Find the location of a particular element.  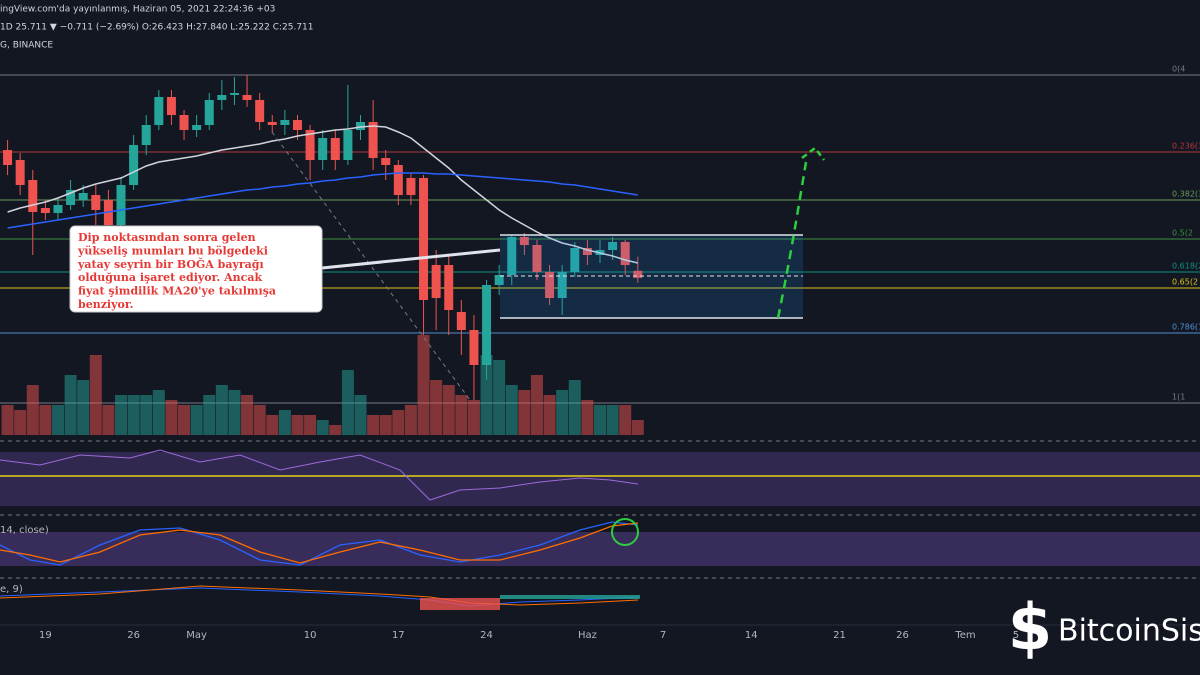

header-symbol: G, BINANCE is located at coordinates (26, 46).